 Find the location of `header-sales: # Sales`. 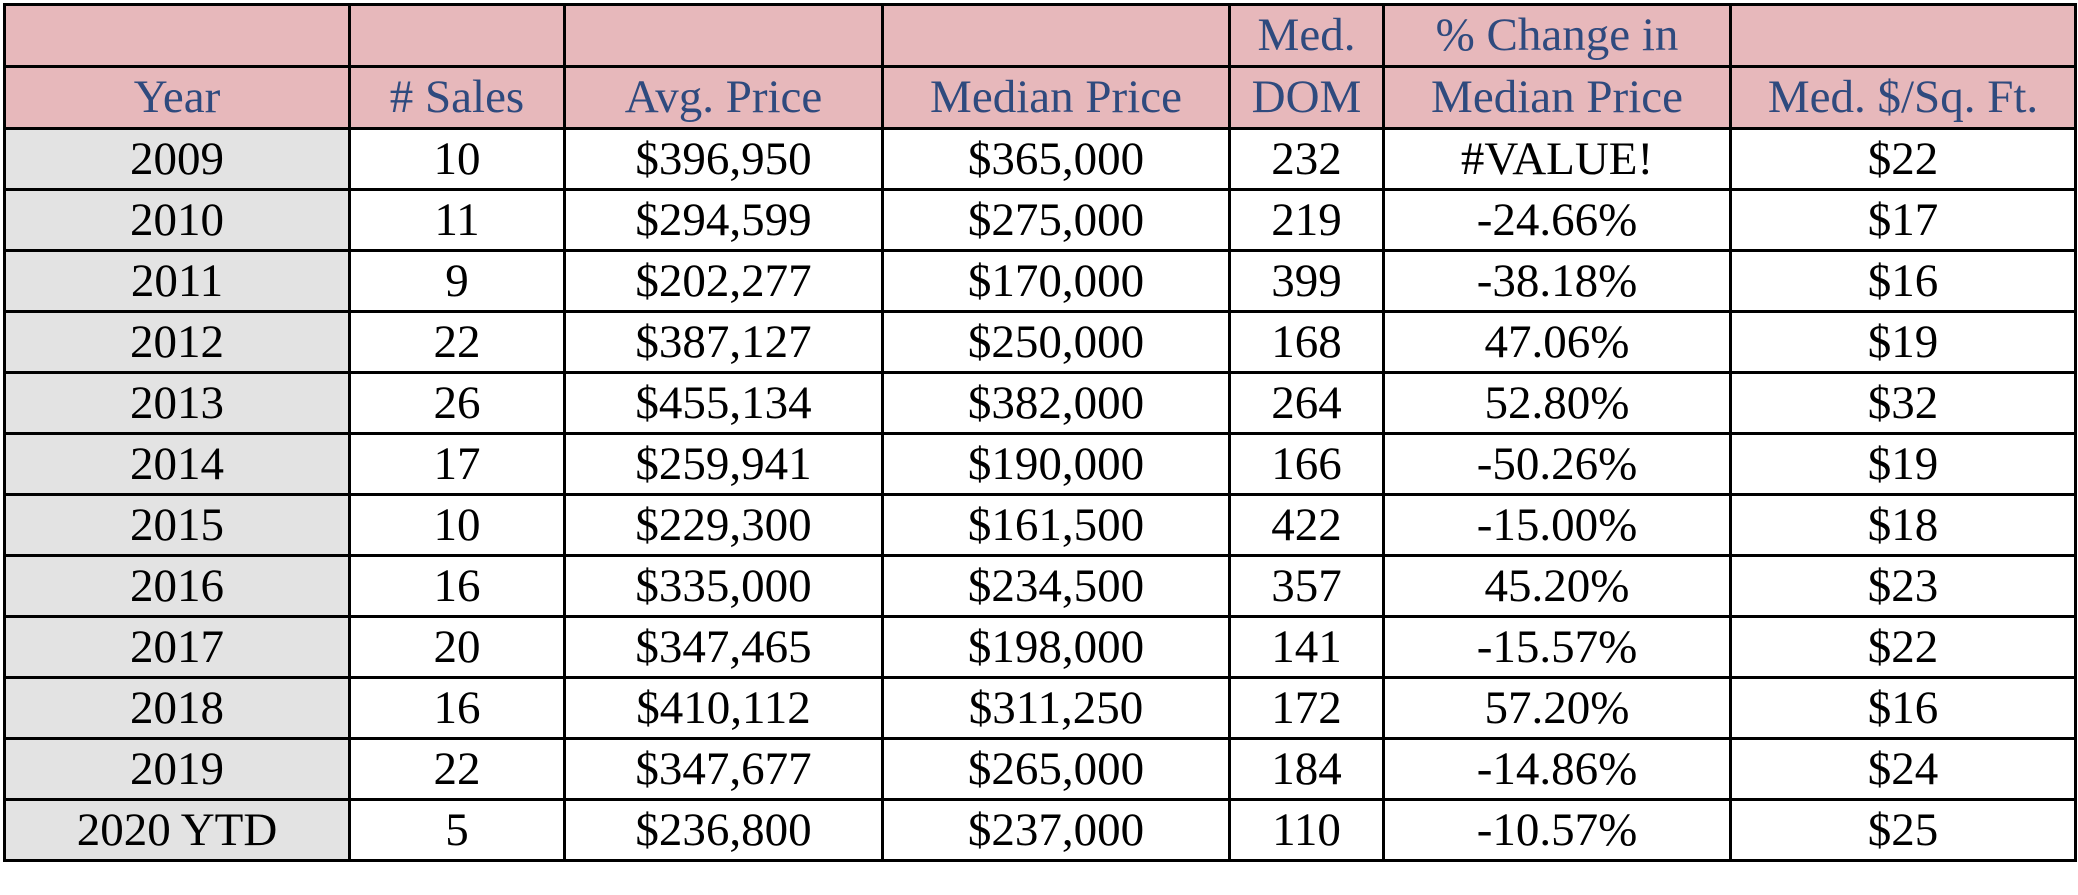

header-sales: # Sales is located at coordinates (457, 97).